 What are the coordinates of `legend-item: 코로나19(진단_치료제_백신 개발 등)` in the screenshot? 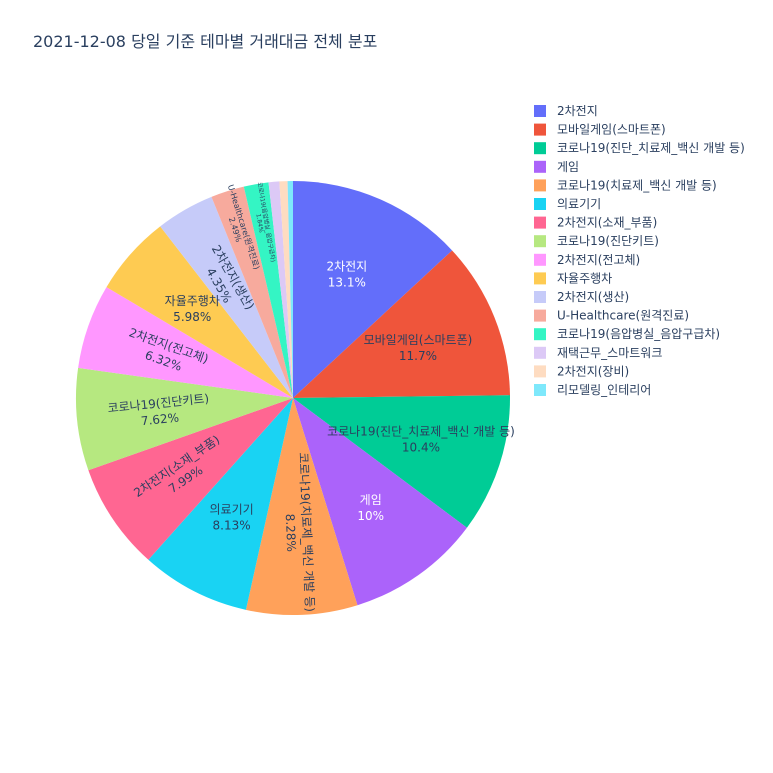 It's located at (639, 148).